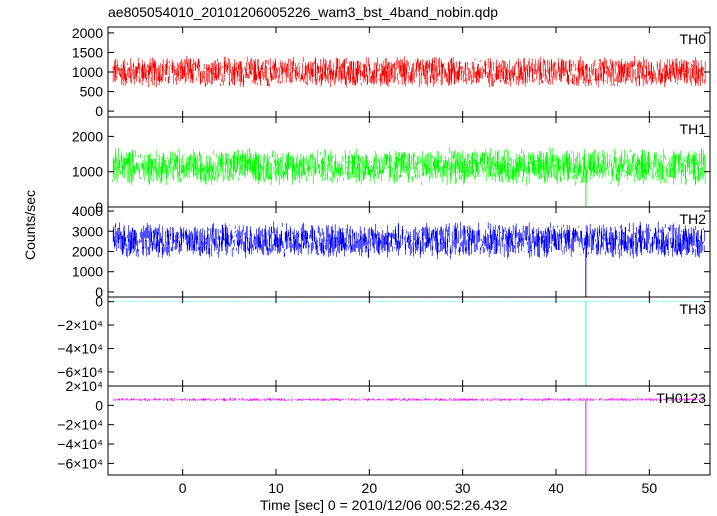 The height and width of the screenshot is (516, 717). What do you see at coordinates (650, 488) in the screenshot?
I see `x-tick-label: 50` at bounding box center [650, 488].